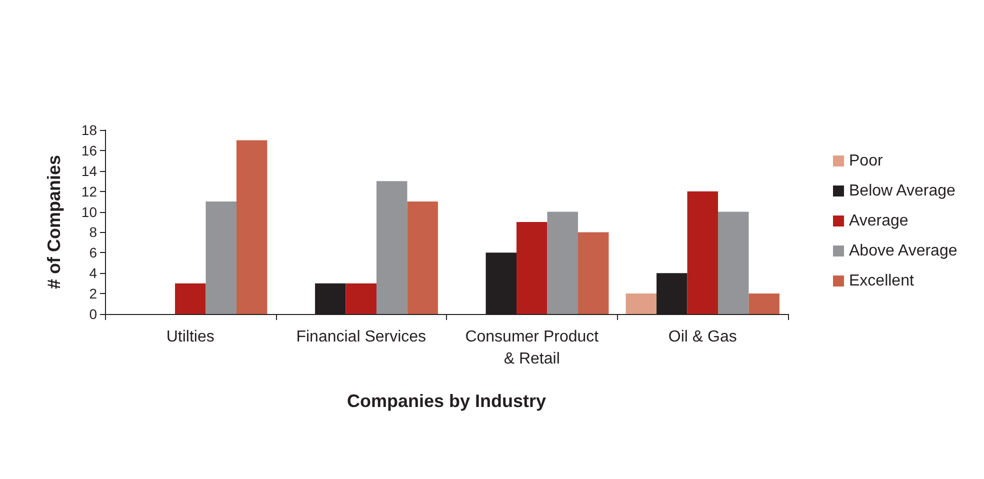  Describe the element at coordinates (866, 161) in the screenshot. I see `legend-label: Poor` at that location.